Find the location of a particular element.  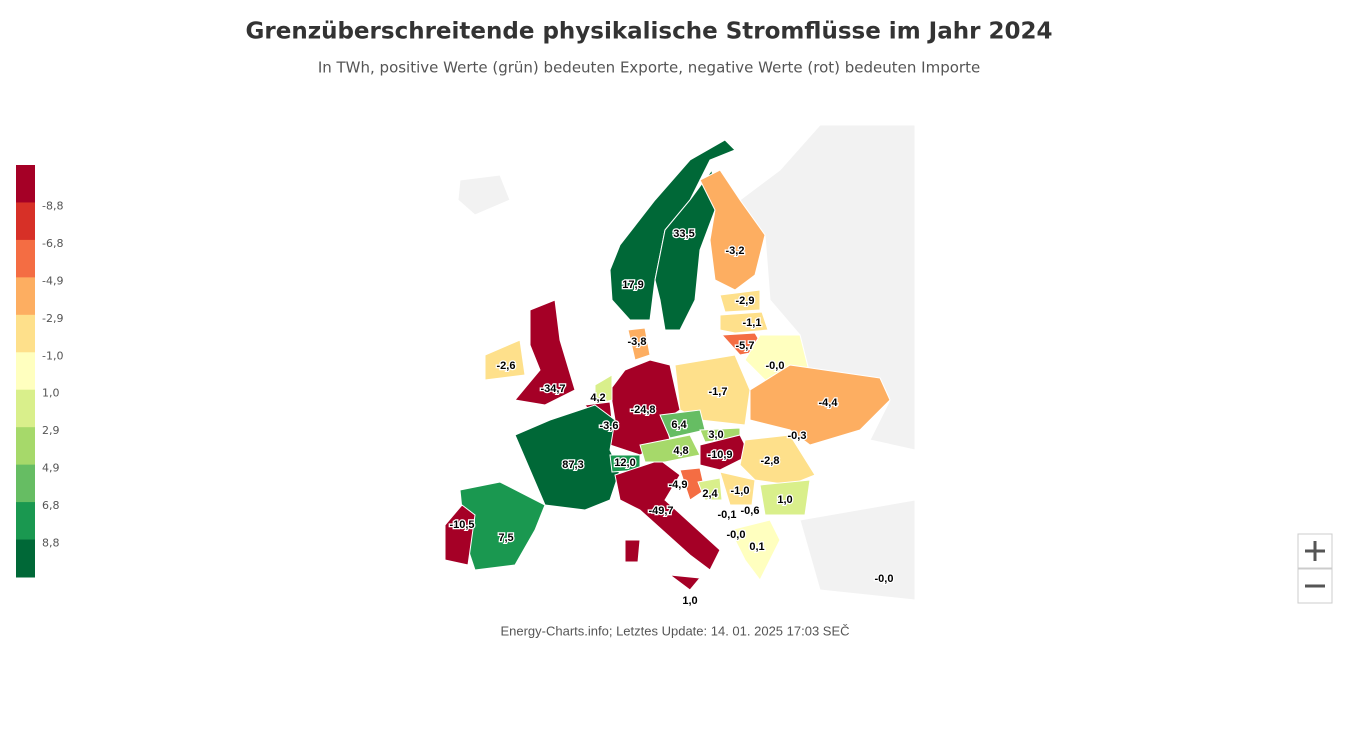

legend-label: -6,8 is located at coordinates (52, 243).